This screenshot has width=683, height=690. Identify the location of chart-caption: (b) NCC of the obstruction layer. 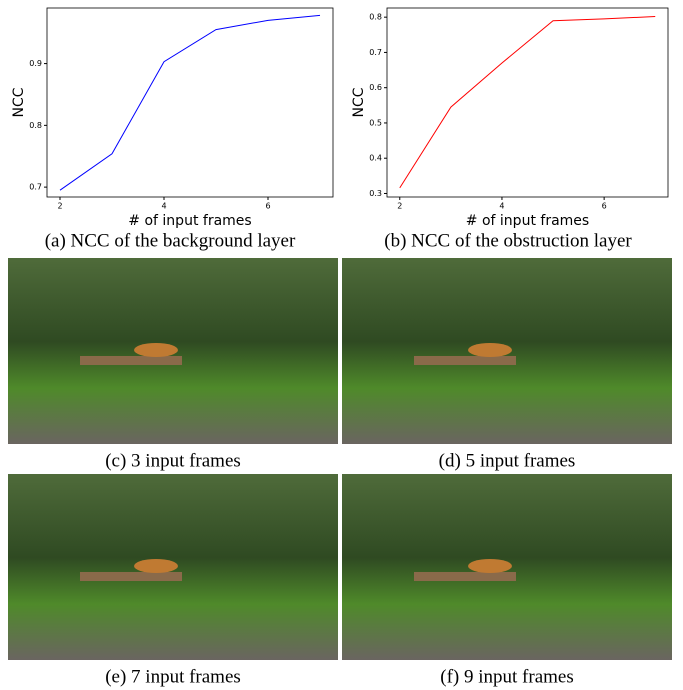
(508, 240).